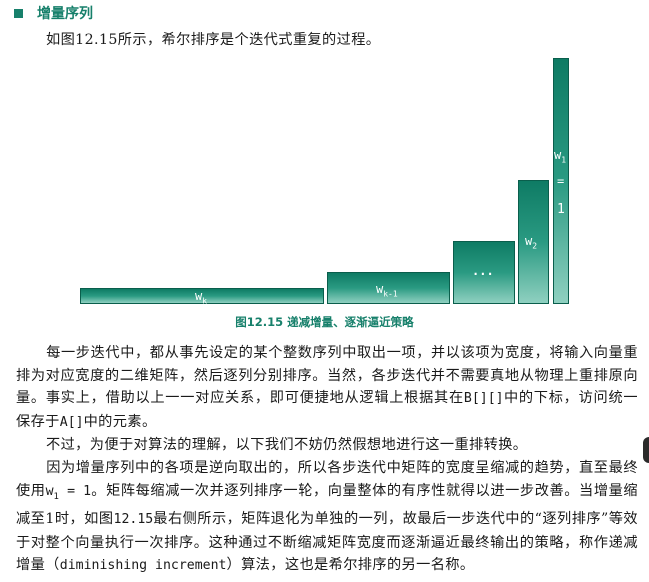  I want to click on page-edge-tab, so click(646, 450).